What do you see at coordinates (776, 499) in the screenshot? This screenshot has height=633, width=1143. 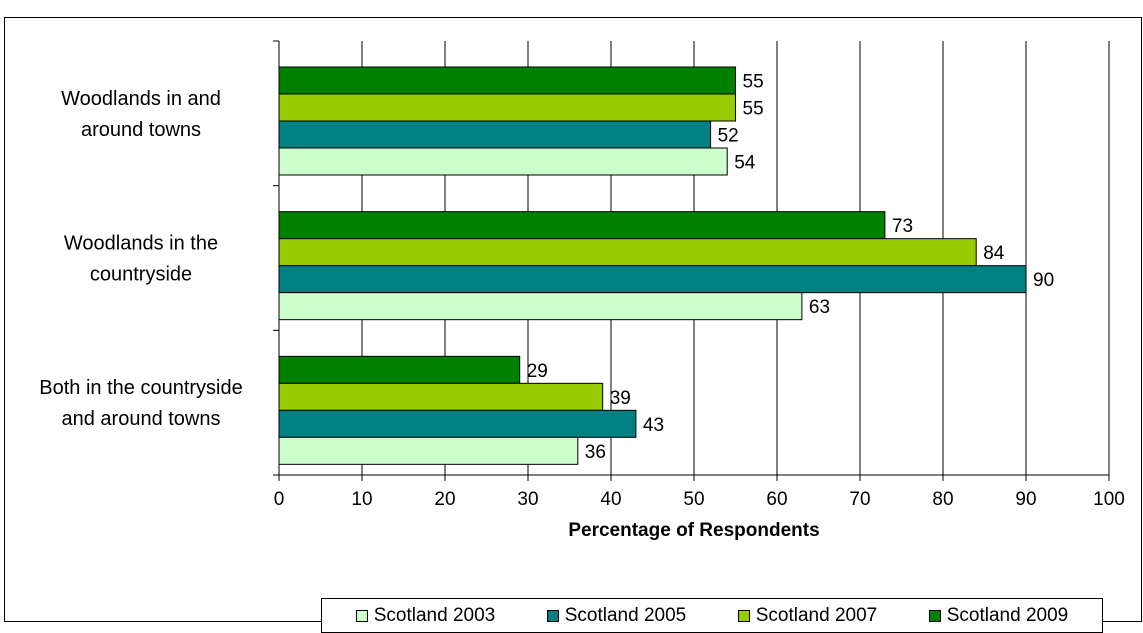 I see `x-tick-label: 60` at bounding box center [776, 499].